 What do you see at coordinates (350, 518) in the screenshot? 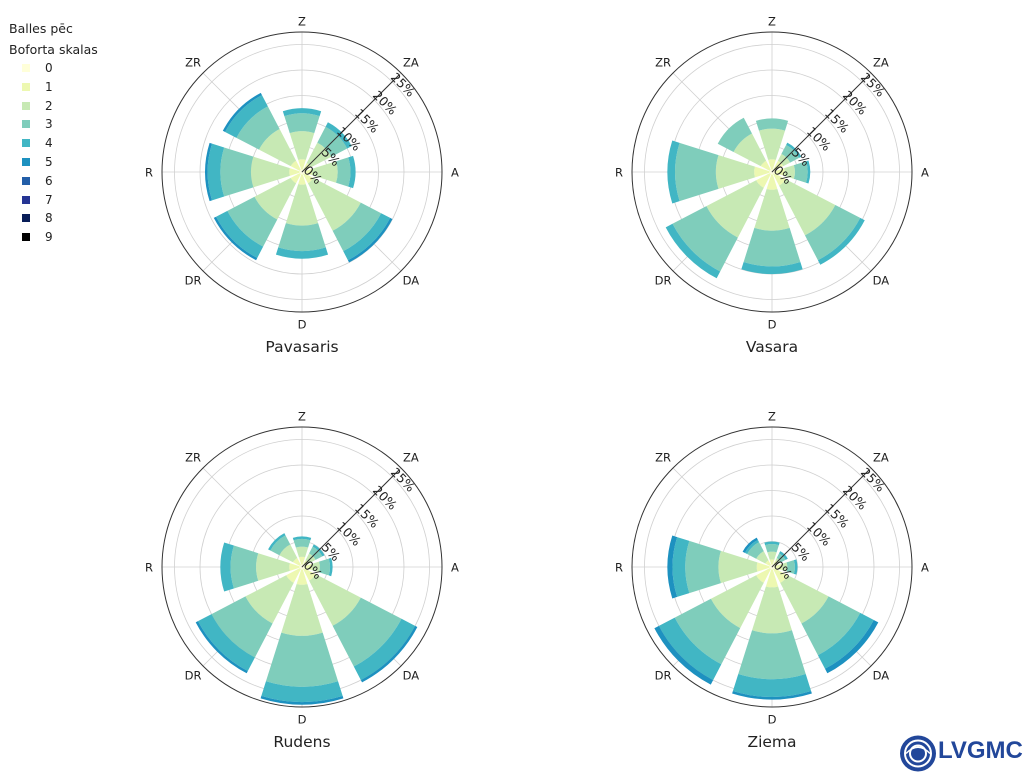
I see `radial-axis` at bounding box center [350, 518].